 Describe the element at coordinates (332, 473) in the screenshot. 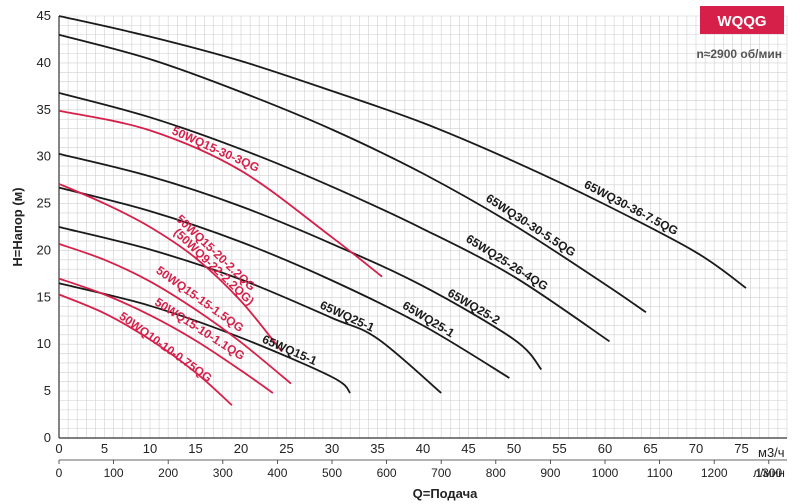

I see `x2-tick-label: 500` at that location.